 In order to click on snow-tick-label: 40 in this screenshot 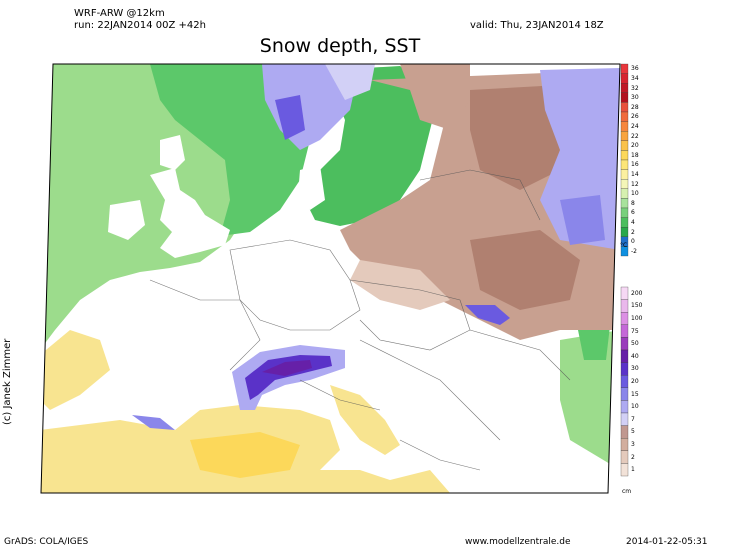, I will do `click(635, 356)`.